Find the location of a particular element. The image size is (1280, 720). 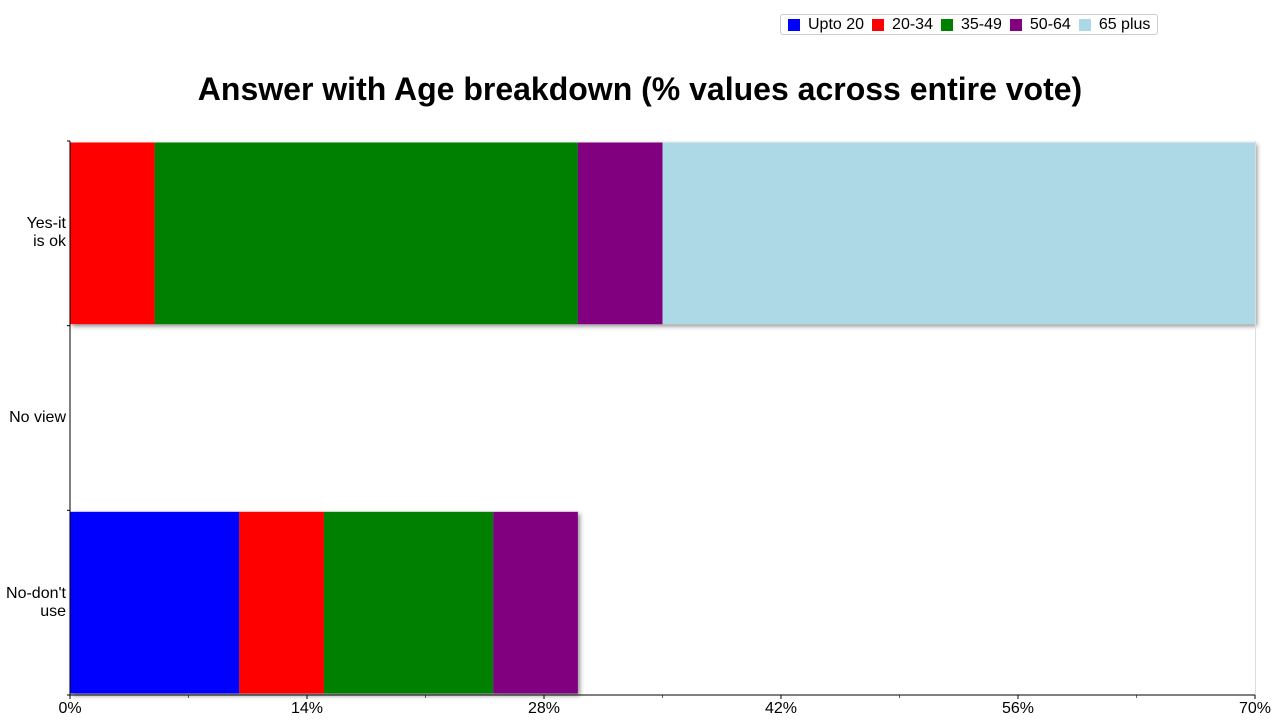

y-category-label-line: is ok is located at coordinates (49, 242).